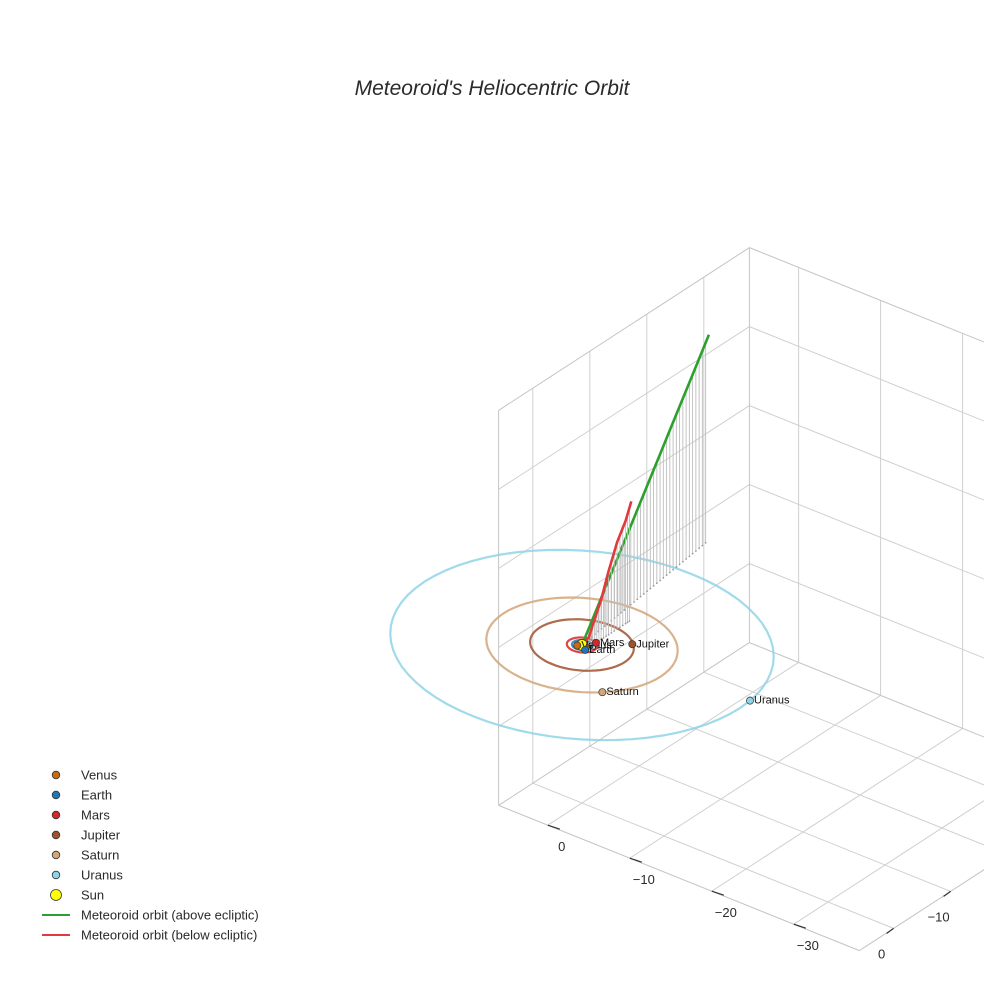  Describe the element at coordinates (169, 935) in the screenshot. I see `legend-label: Meteoroid orbit (below ecliptic)` at that location.